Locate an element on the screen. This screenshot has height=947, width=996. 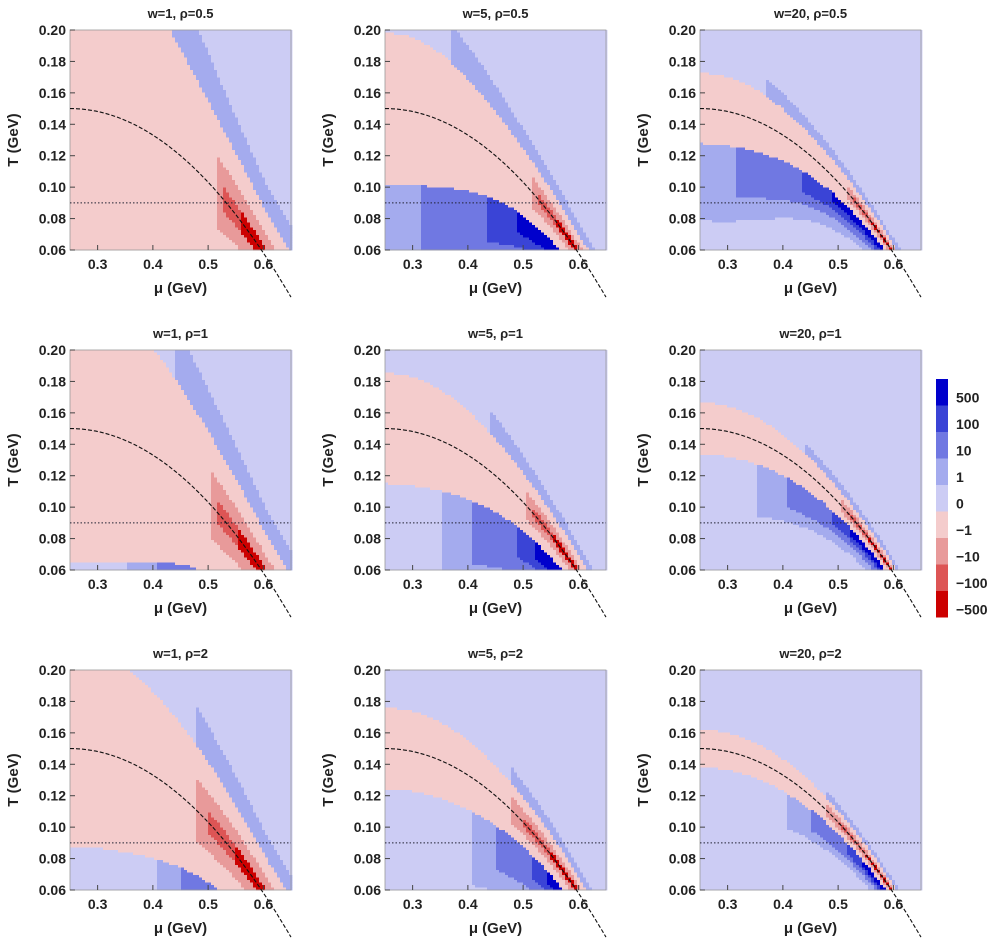
y-tick-label: 0.16 is located at coordinates (52, 93).